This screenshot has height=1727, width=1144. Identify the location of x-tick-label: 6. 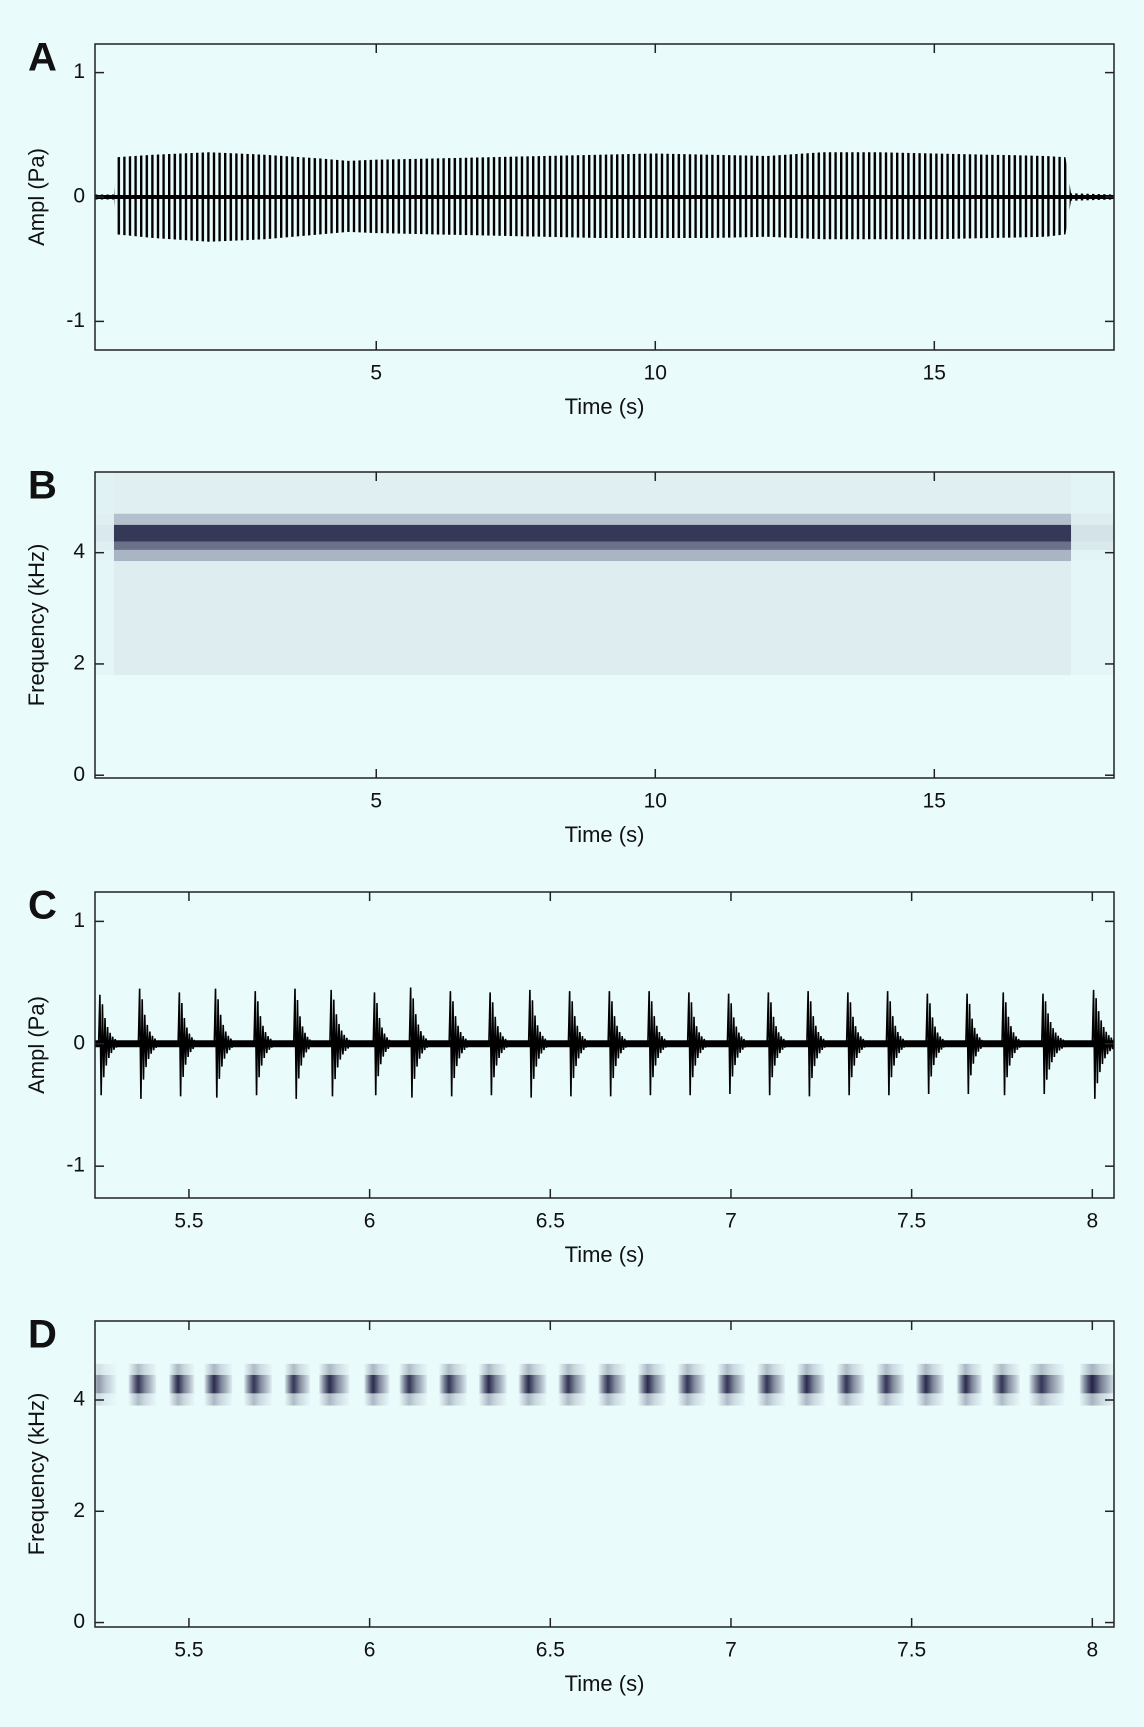
(370, 1221).